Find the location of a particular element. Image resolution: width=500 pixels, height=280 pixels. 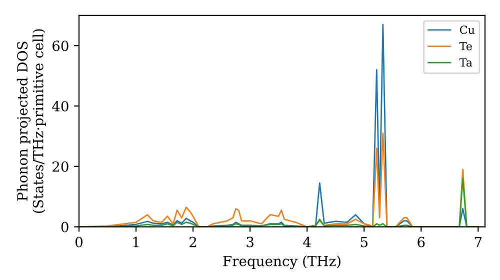

x-tick-label: 1 is located at coordinates (135, 242).